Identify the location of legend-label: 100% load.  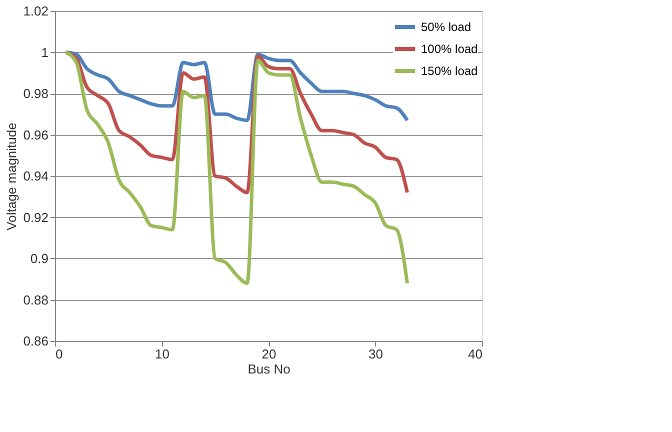
(449, 49).